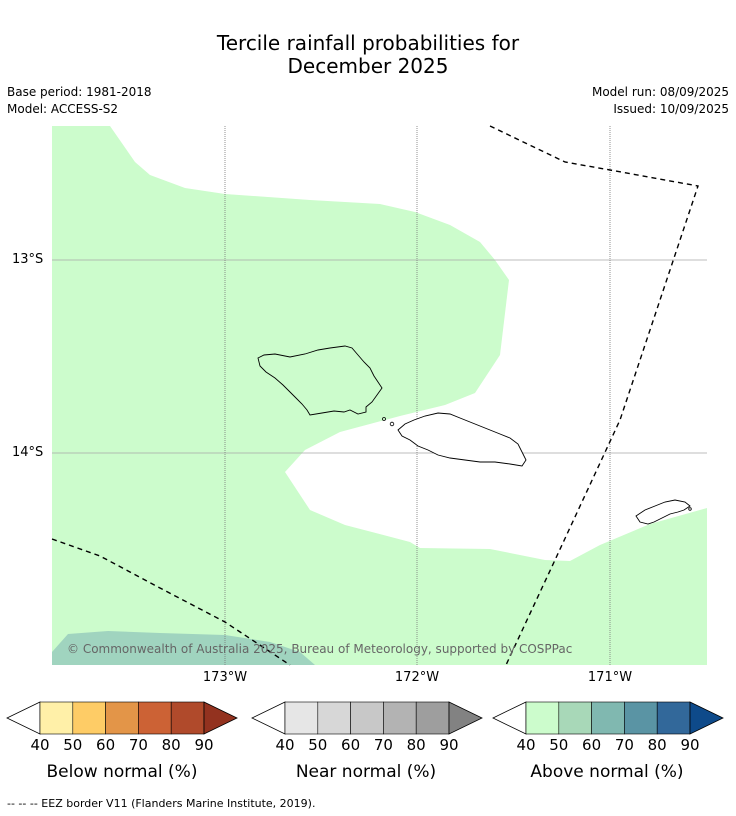  Describe the element at coordinates (63, 109) in the screenshot. I see `model-name: Model: ACCESS-S2` at that location.